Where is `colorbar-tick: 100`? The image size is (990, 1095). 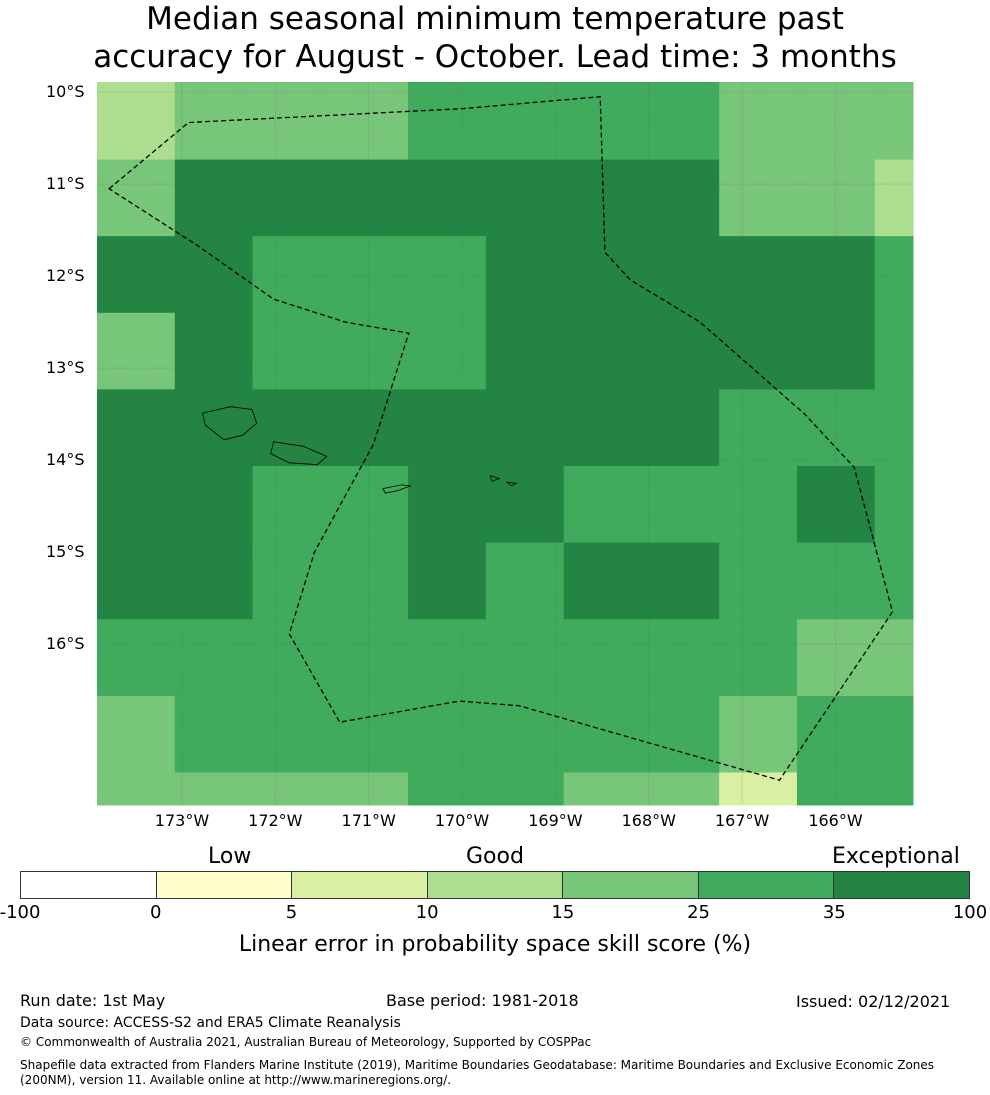 colorbar-tick: 100 is located at coordinates (970, 912).